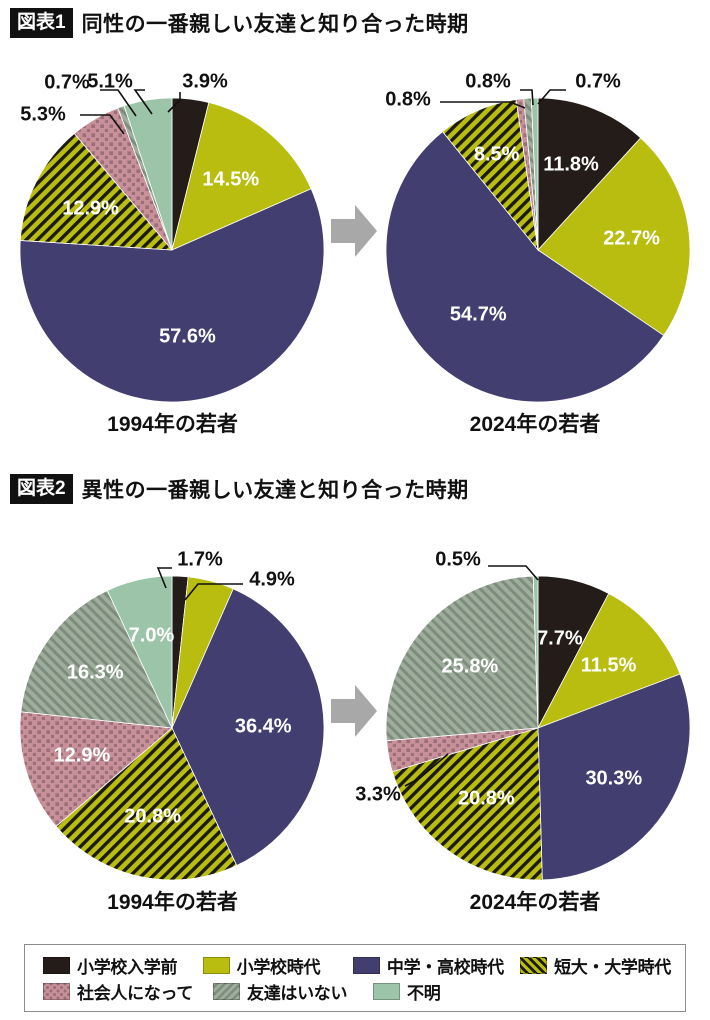 Image resolution: width=710 pixels, height=1020 pixels. What do you see at coordinates (297, 993) in the screenshot?
I see `legend-label-nofriends: 友達はいない` at bounding box center [297, 993].